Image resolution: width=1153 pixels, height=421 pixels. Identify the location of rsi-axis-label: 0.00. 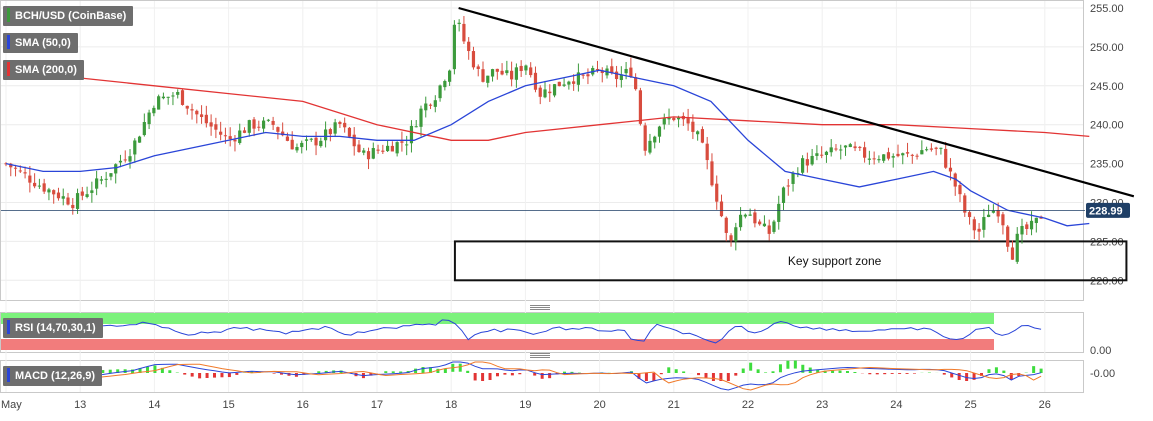
(1100, 351).